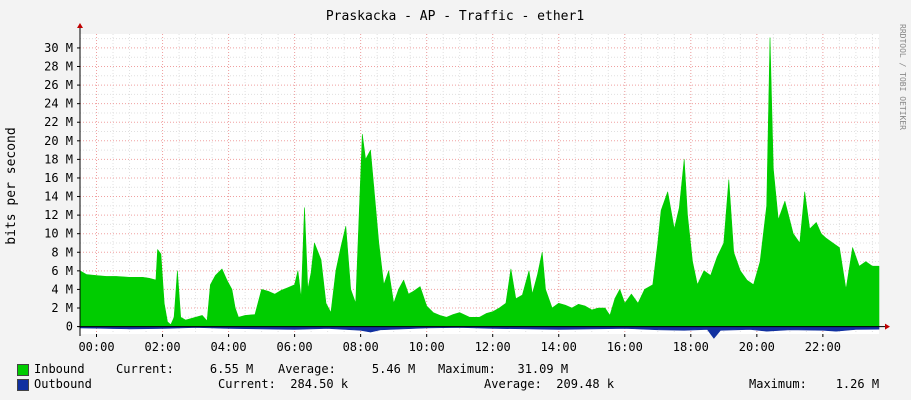  I want to click on inbound-label: Inbound, so click(59, 369).